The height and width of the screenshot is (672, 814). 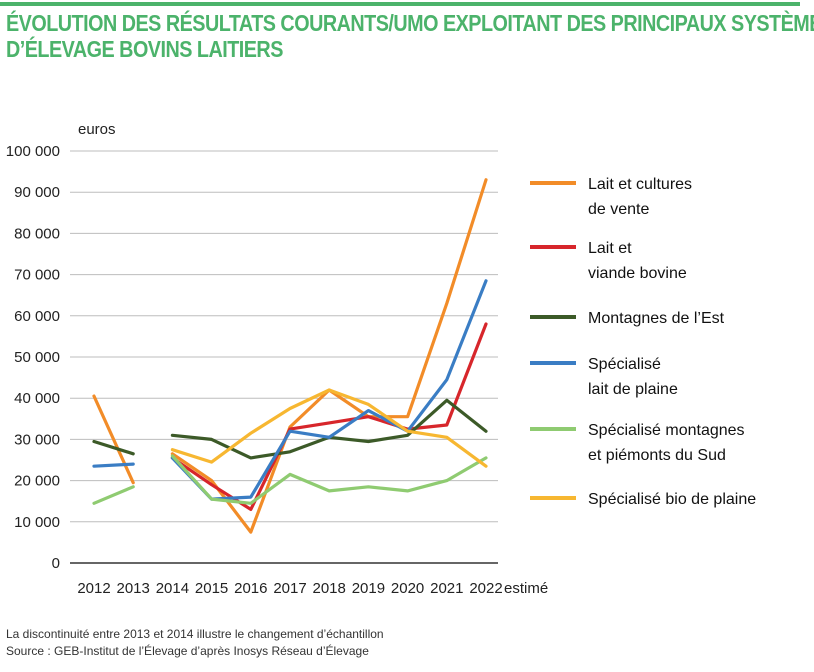 What do you see at coordinates (289, 588) in the screenshot?
I see `x-tick-label: 2017` at bounding box center [289, 588].